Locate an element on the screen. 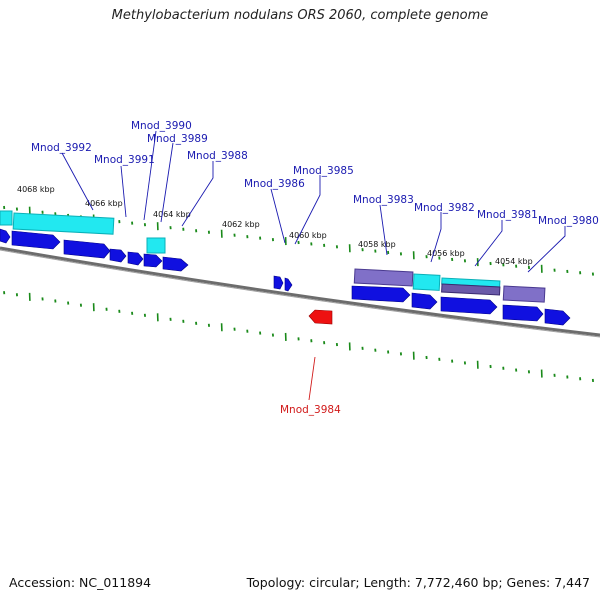 This screenshot has height=600, width=600. kbp-label-4060: 4060 kbp is located at coordinates (308, 235).